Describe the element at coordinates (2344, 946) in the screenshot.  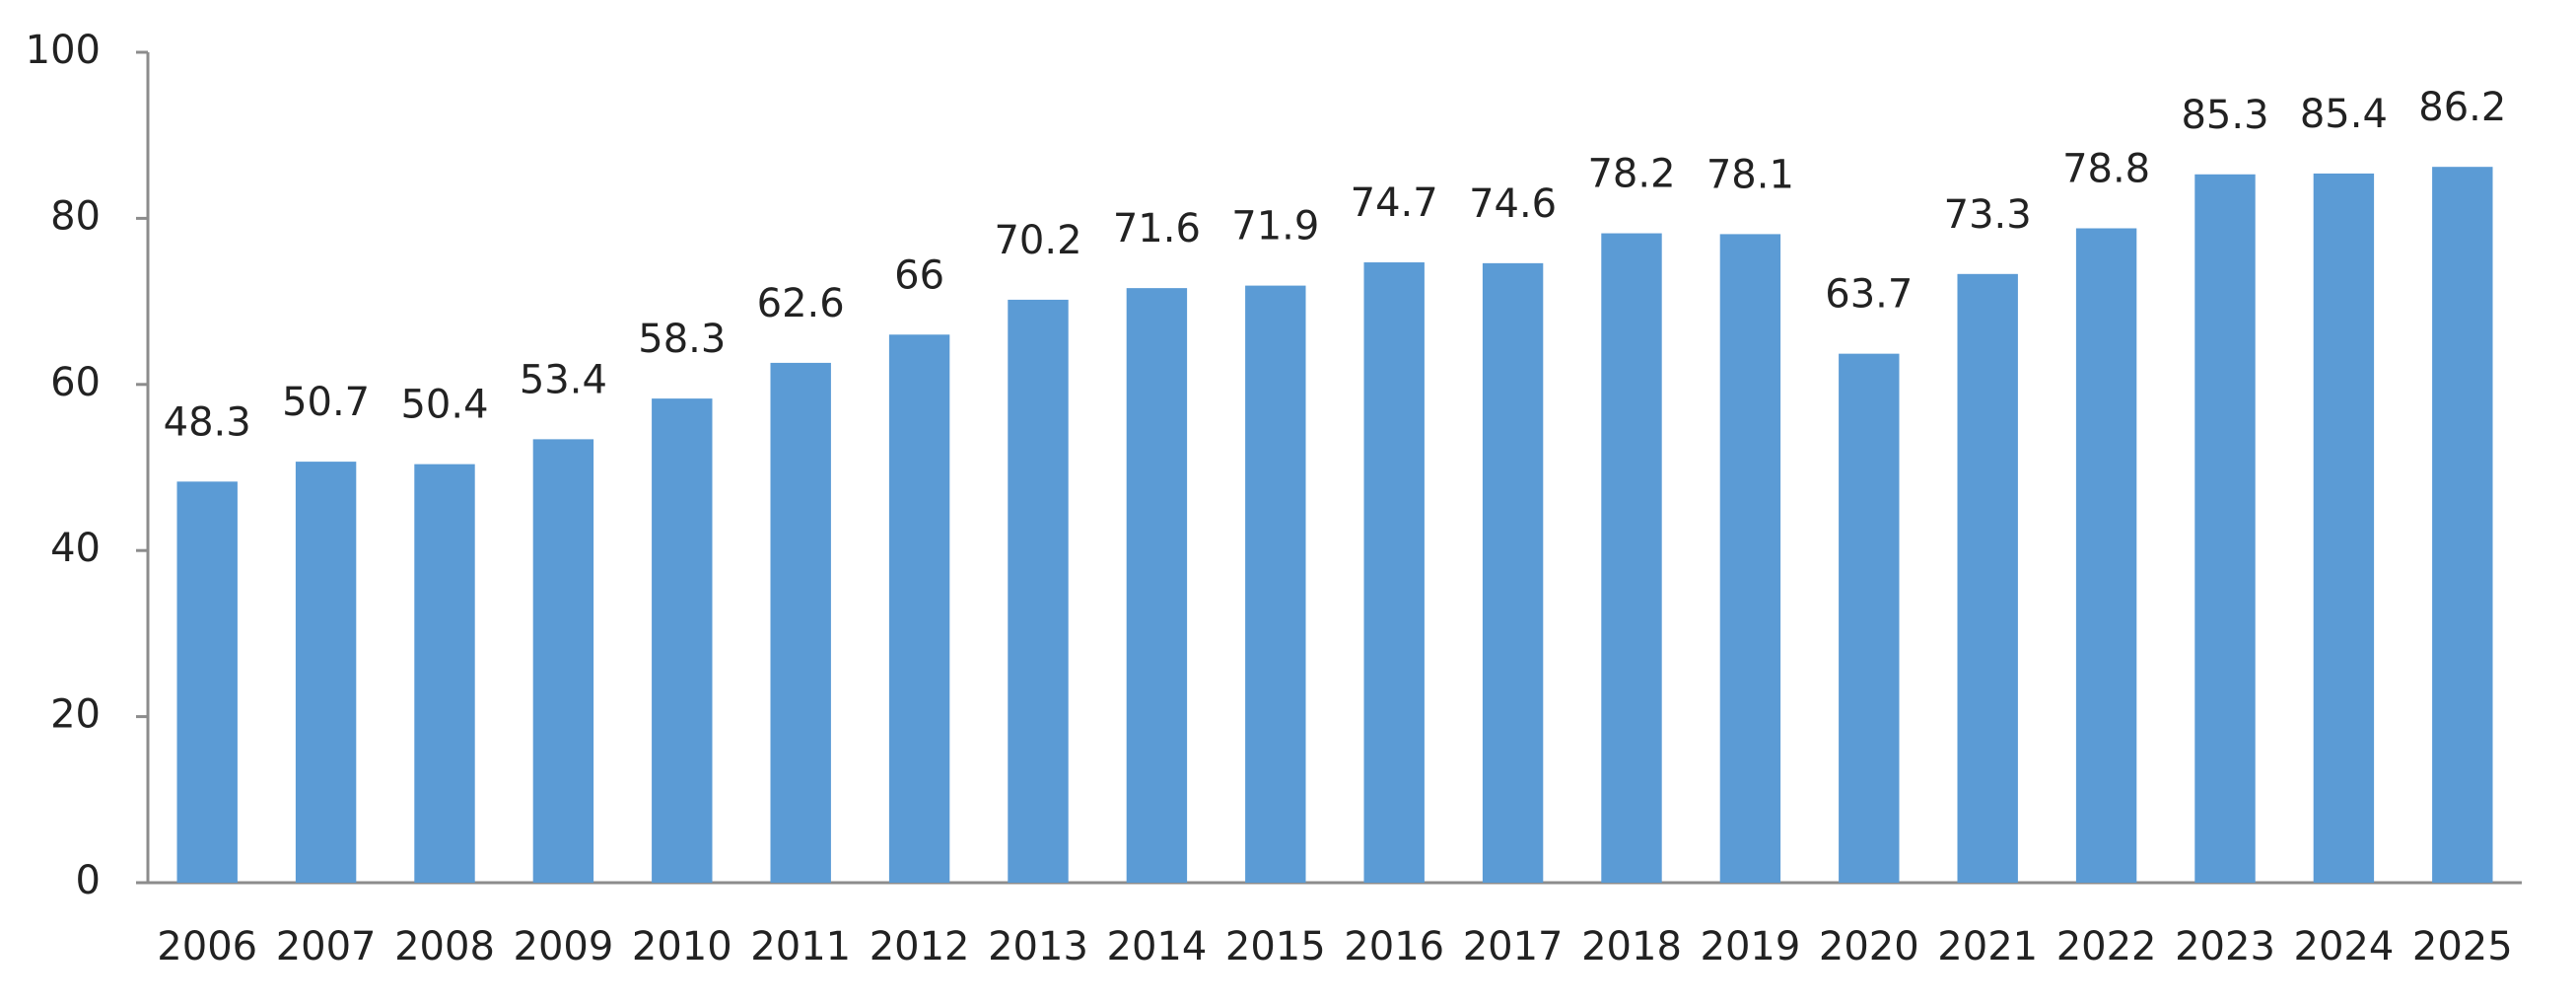
I see `x-tick-label: 2024` at that location.